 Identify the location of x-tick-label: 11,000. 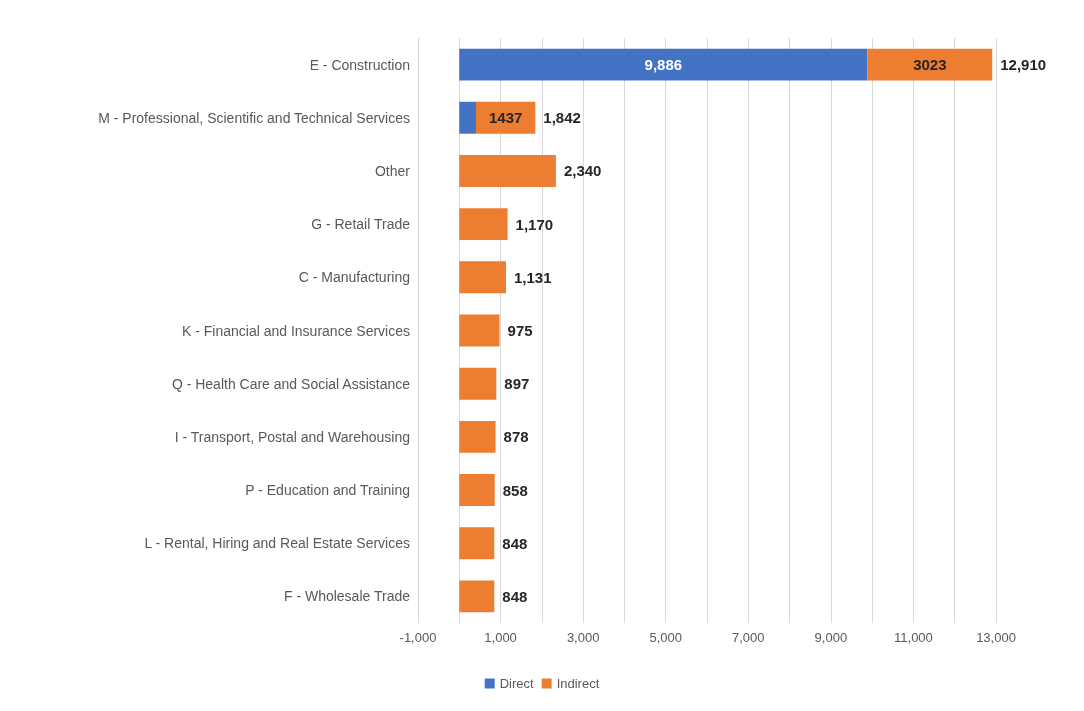
(913, 637).